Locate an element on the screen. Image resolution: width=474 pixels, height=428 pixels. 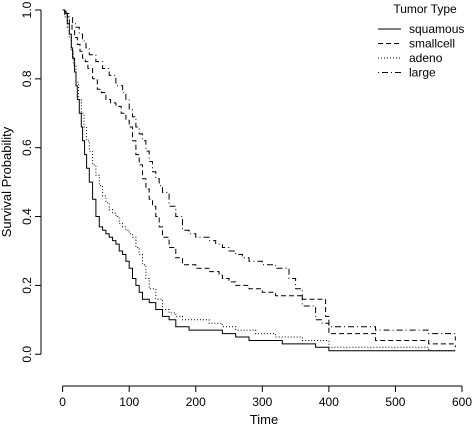
y-axis-label: Survival Probability is located at coordinates (7, 181).